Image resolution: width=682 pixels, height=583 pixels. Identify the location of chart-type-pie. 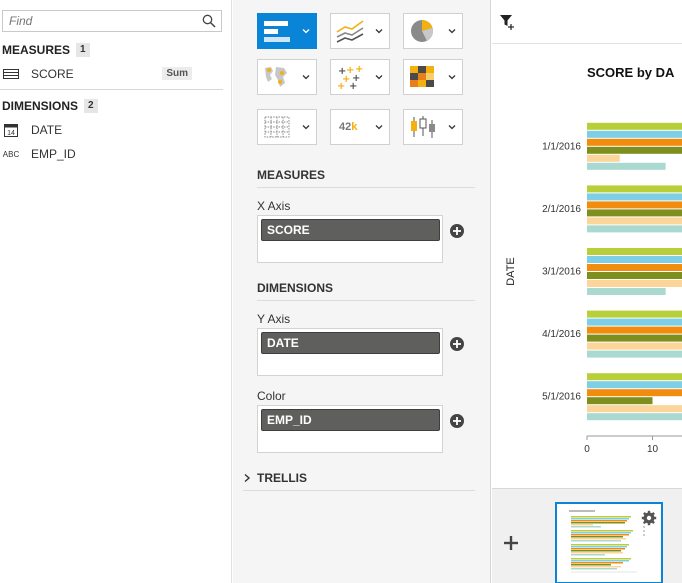
(433, 31).